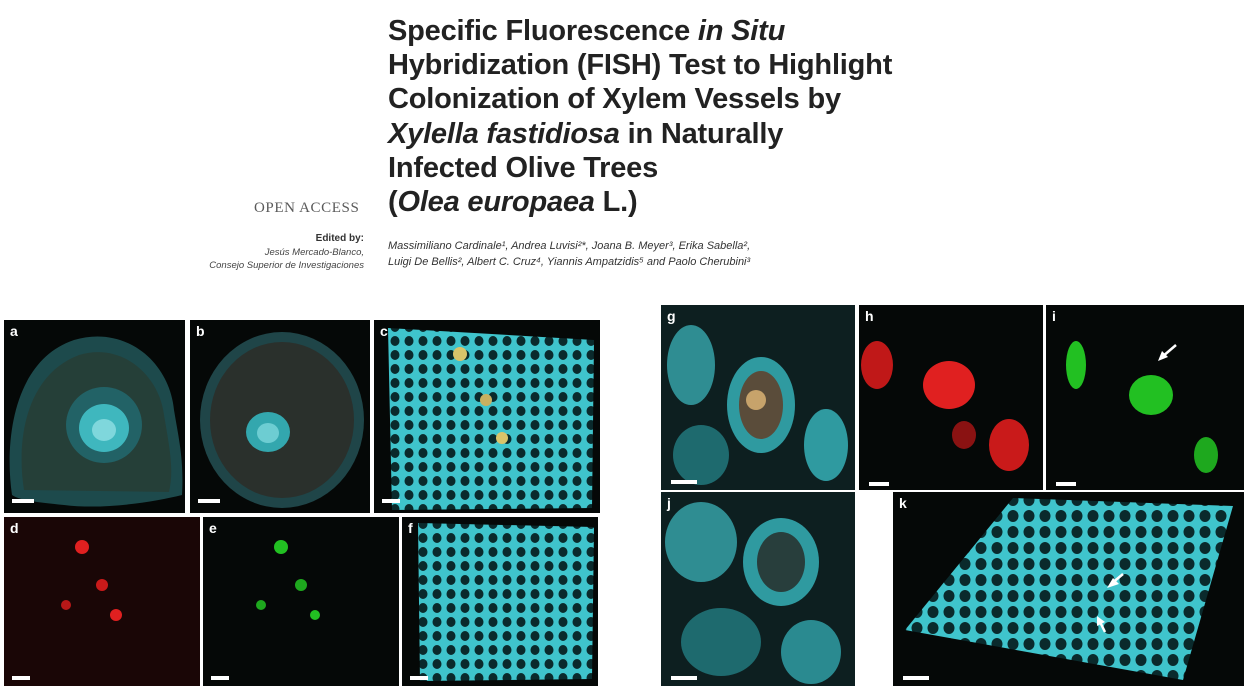 The width and height of the screenshot is (1254, 686). Describe the element at coordinates (669, 503) in the screenshot. I see `panel-label: j` at that location.